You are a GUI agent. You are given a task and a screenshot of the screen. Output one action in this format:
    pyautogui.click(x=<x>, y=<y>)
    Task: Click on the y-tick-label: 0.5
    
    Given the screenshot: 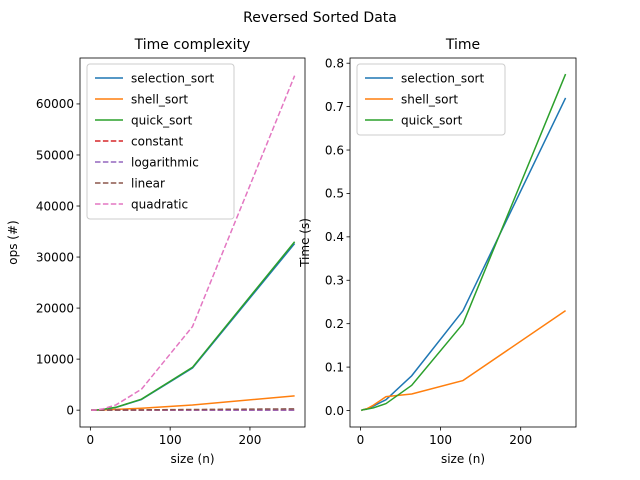 What is the action you would take?
    pyautogui.click(x=334, y=194)
    